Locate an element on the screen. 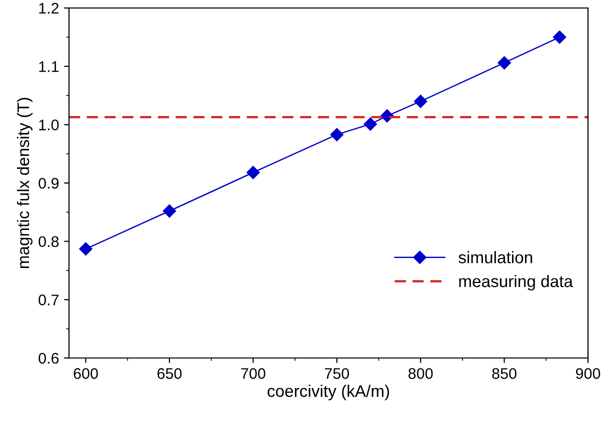 The width and height of the screenshot is (608, 421). x-tick-label: 700 is located at coordinates (253, 373).